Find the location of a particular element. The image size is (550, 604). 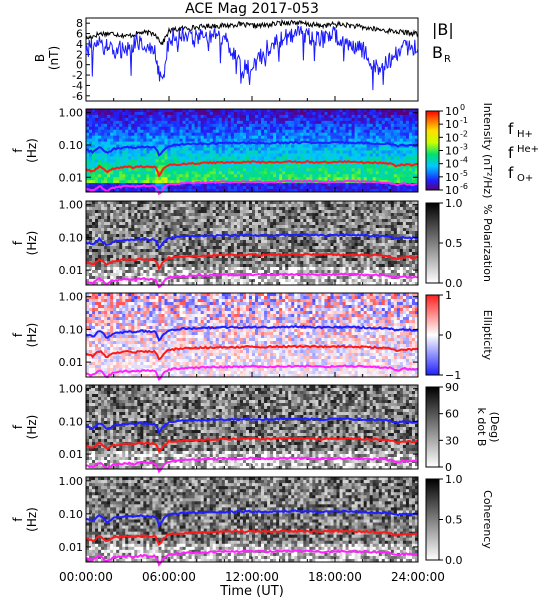

colorbar-intensity is located at coordinates (432, 150).